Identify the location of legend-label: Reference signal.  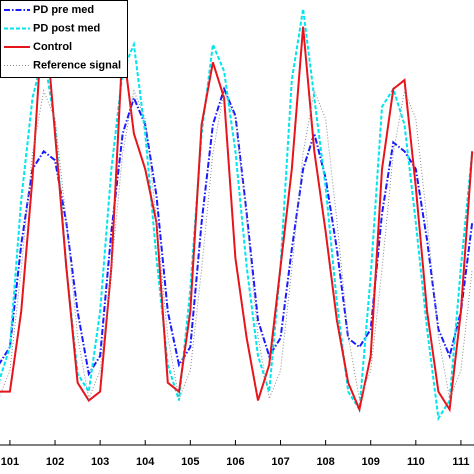
(77, 65).